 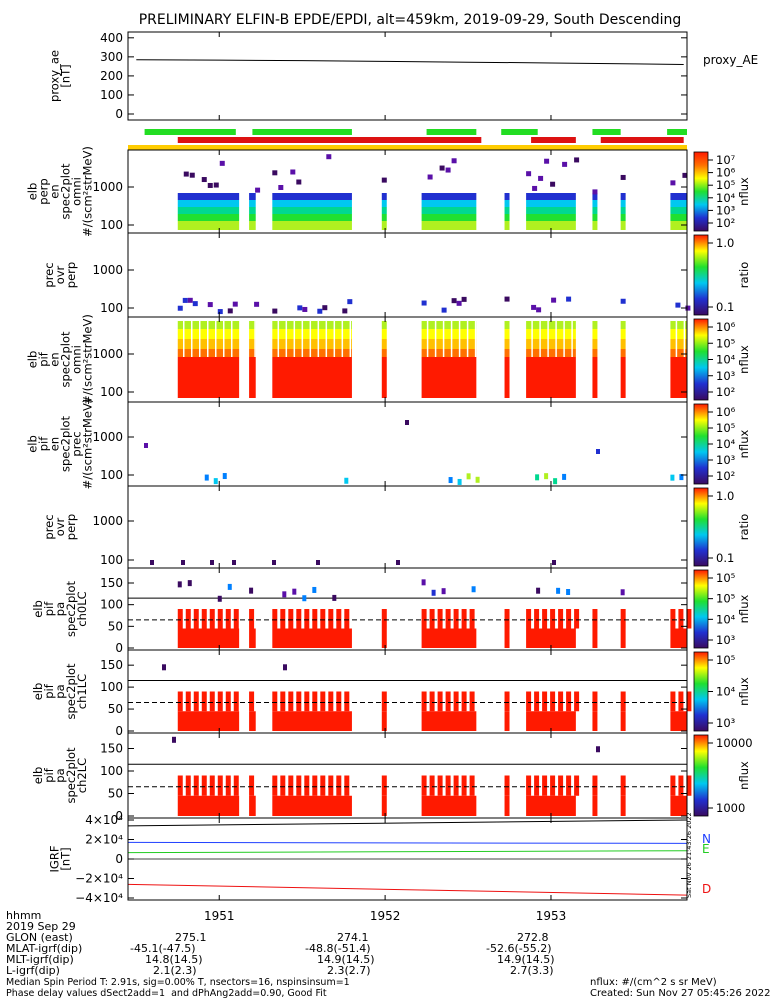 I want to click on status-red-segment, so click(x=553, y=140).